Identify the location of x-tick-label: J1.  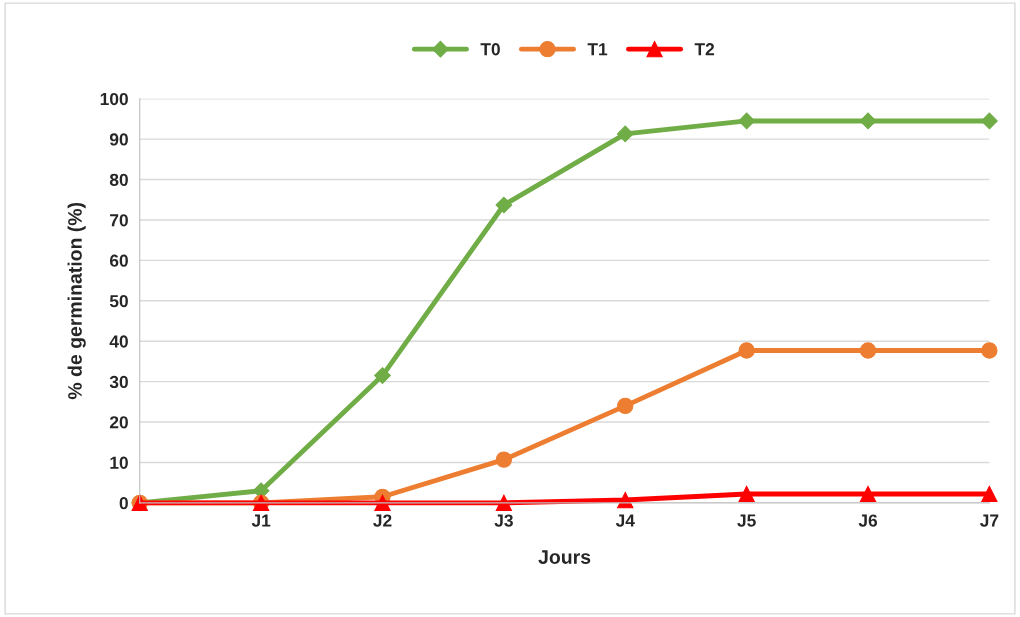
(261, 520).